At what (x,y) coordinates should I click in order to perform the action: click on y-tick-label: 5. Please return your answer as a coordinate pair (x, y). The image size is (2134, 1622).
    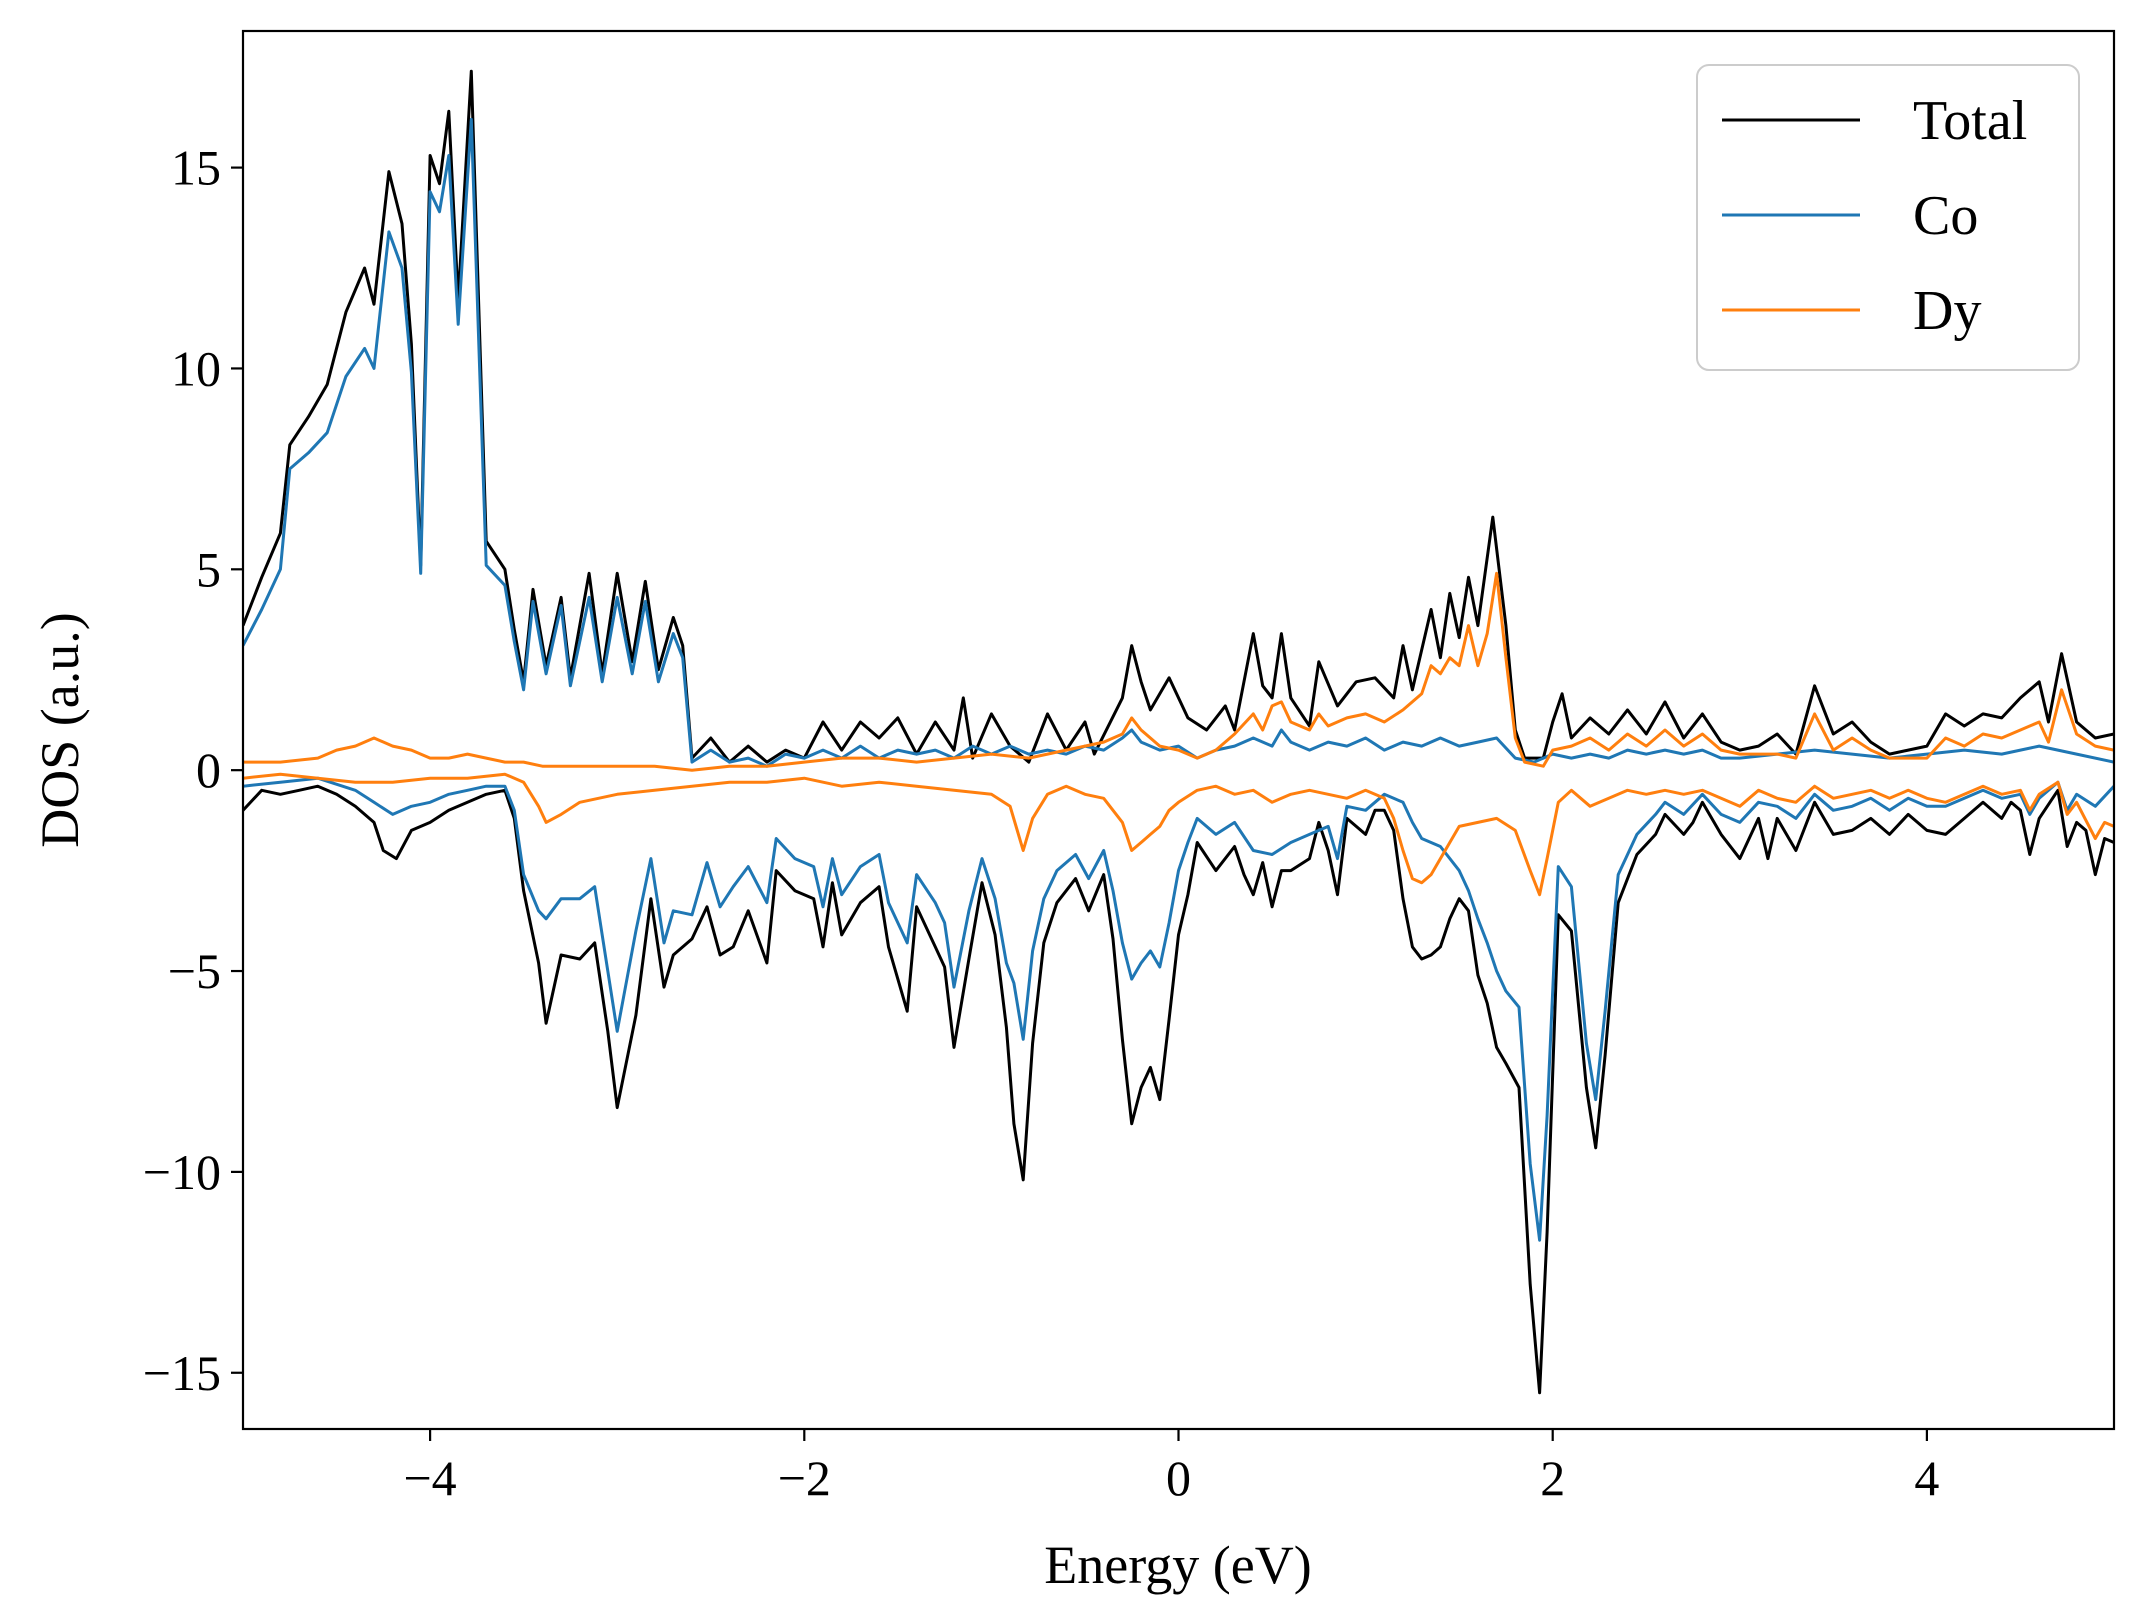
    Looking at the image, I should click on (208, 569).